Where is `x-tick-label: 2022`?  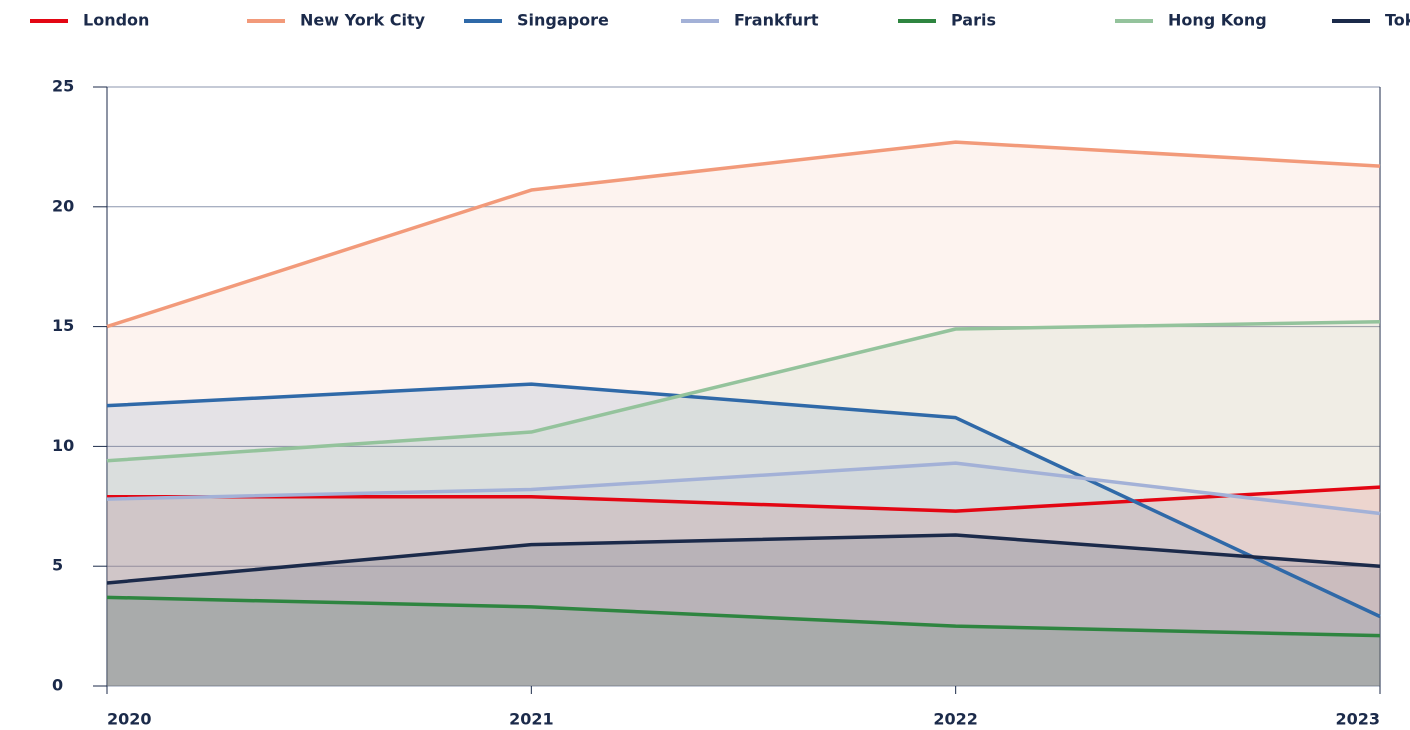
x-tick-label: 2022 is located at coordinates (955, 719).